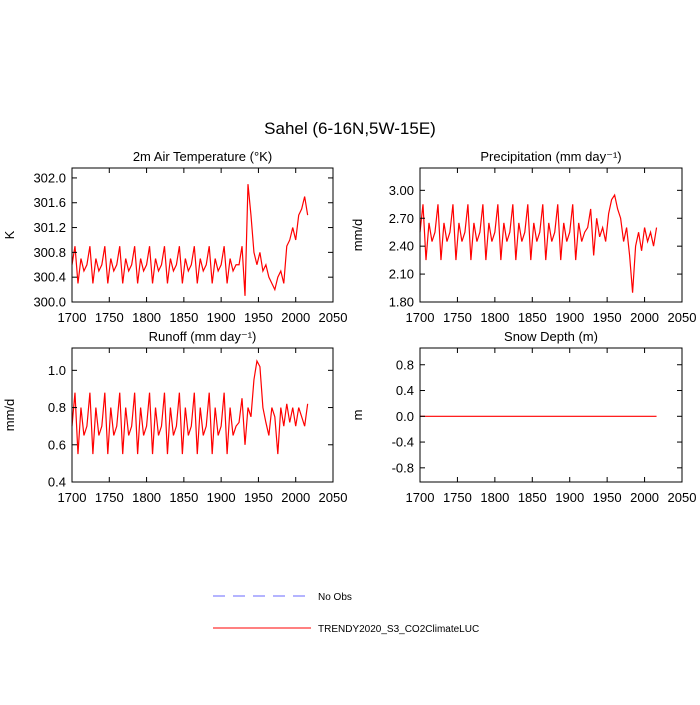 This screenshot has width=700, height=705. What do you see at coordinates (49, 177) in the screenshot?
I see `y-tick-label: 302.0` at bounding box center [49, 177].